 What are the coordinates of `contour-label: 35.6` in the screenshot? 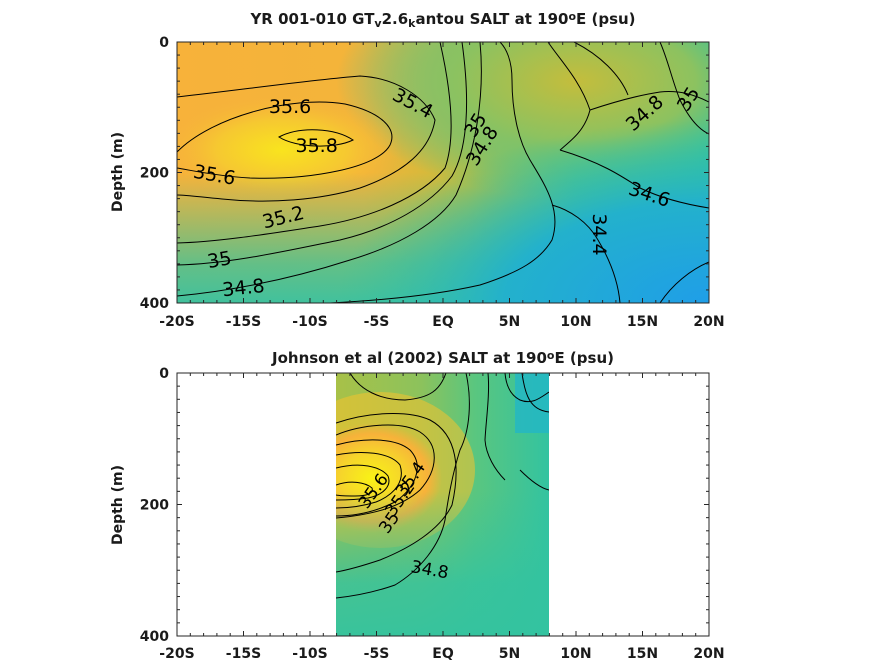 It's located at (290, 107).